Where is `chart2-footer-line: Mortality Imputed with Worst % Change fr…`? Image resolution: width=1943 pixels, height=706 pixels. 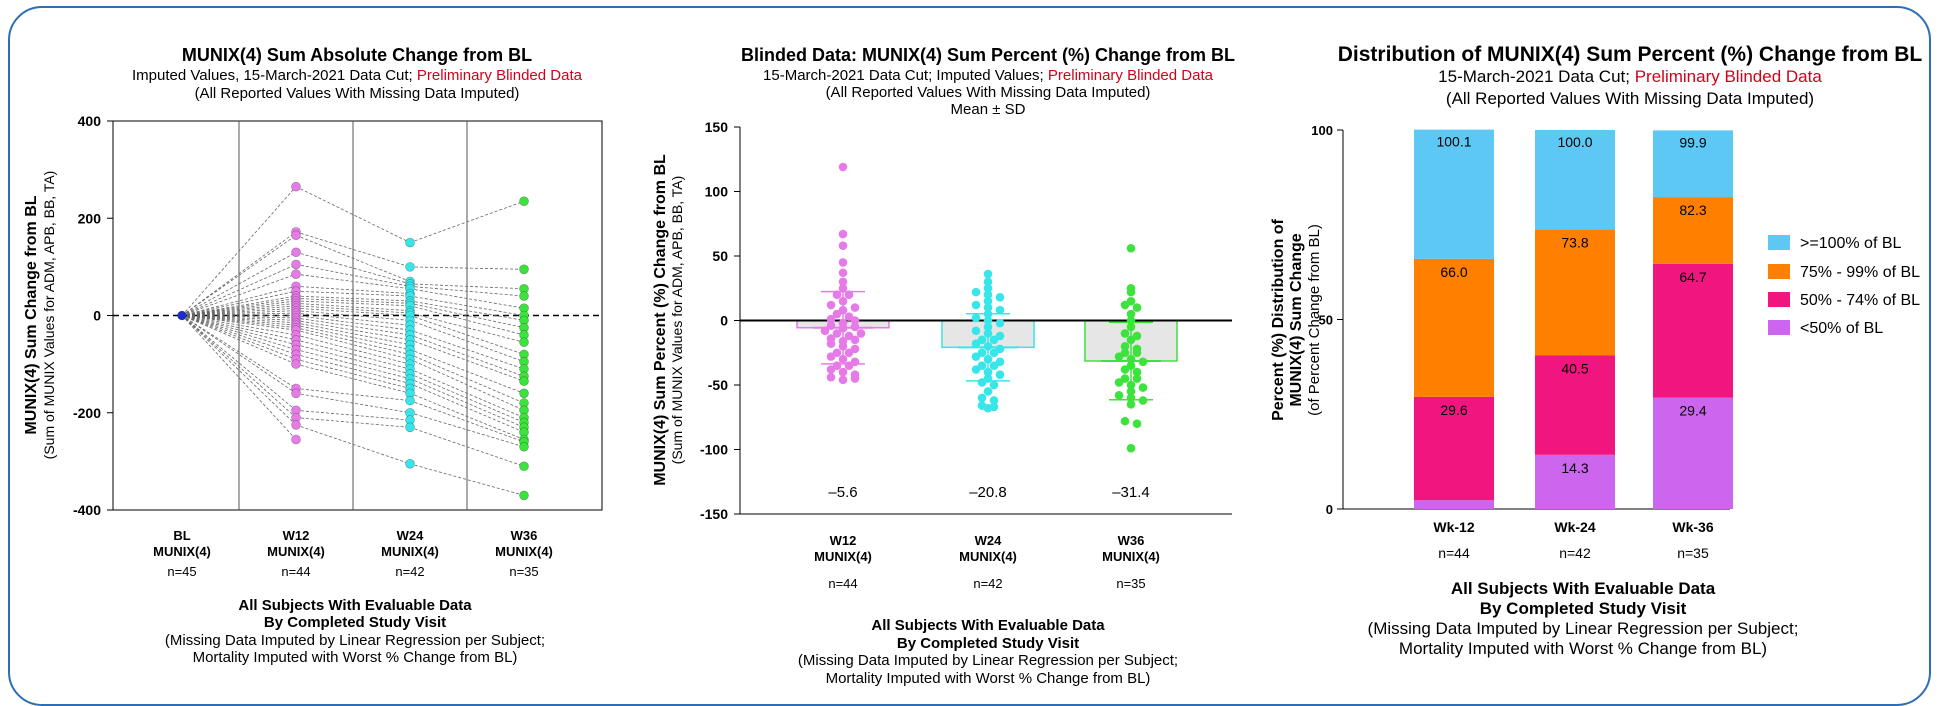
chart2-footer-line: Mortality Imputed with Worst % Change fr… is located at coordinates (988, 678).